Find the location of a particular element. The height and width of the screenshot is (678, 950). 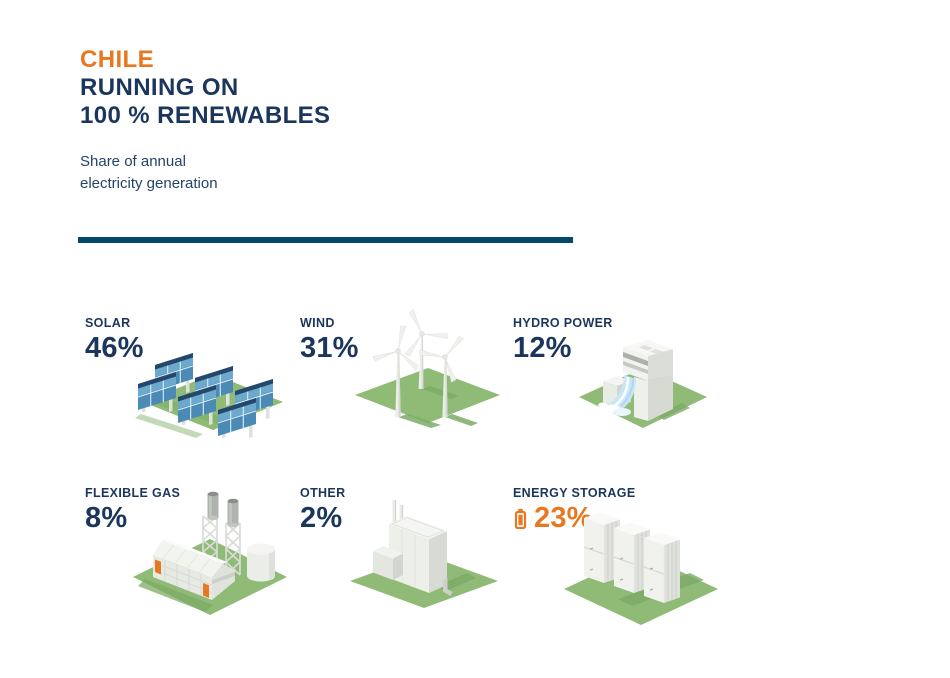

storage-value-row: 23% is located at coordinates (553, 518).